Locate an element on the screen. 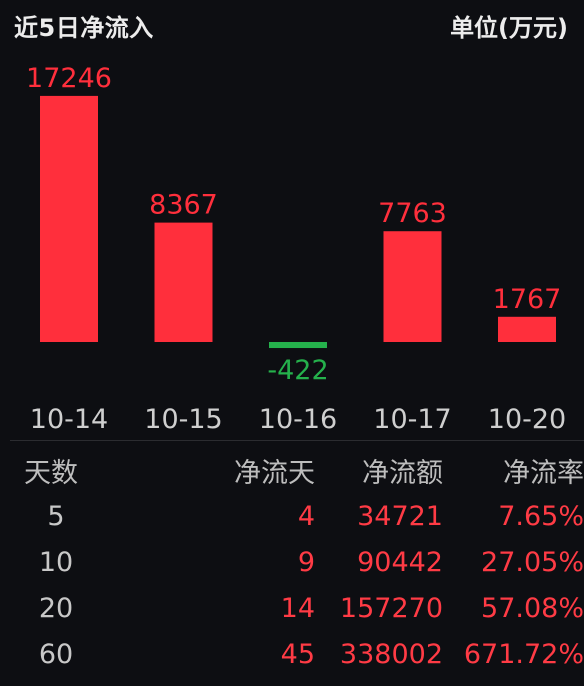  panel-title: 近5日净流入 is located at coordinates (84, 28).